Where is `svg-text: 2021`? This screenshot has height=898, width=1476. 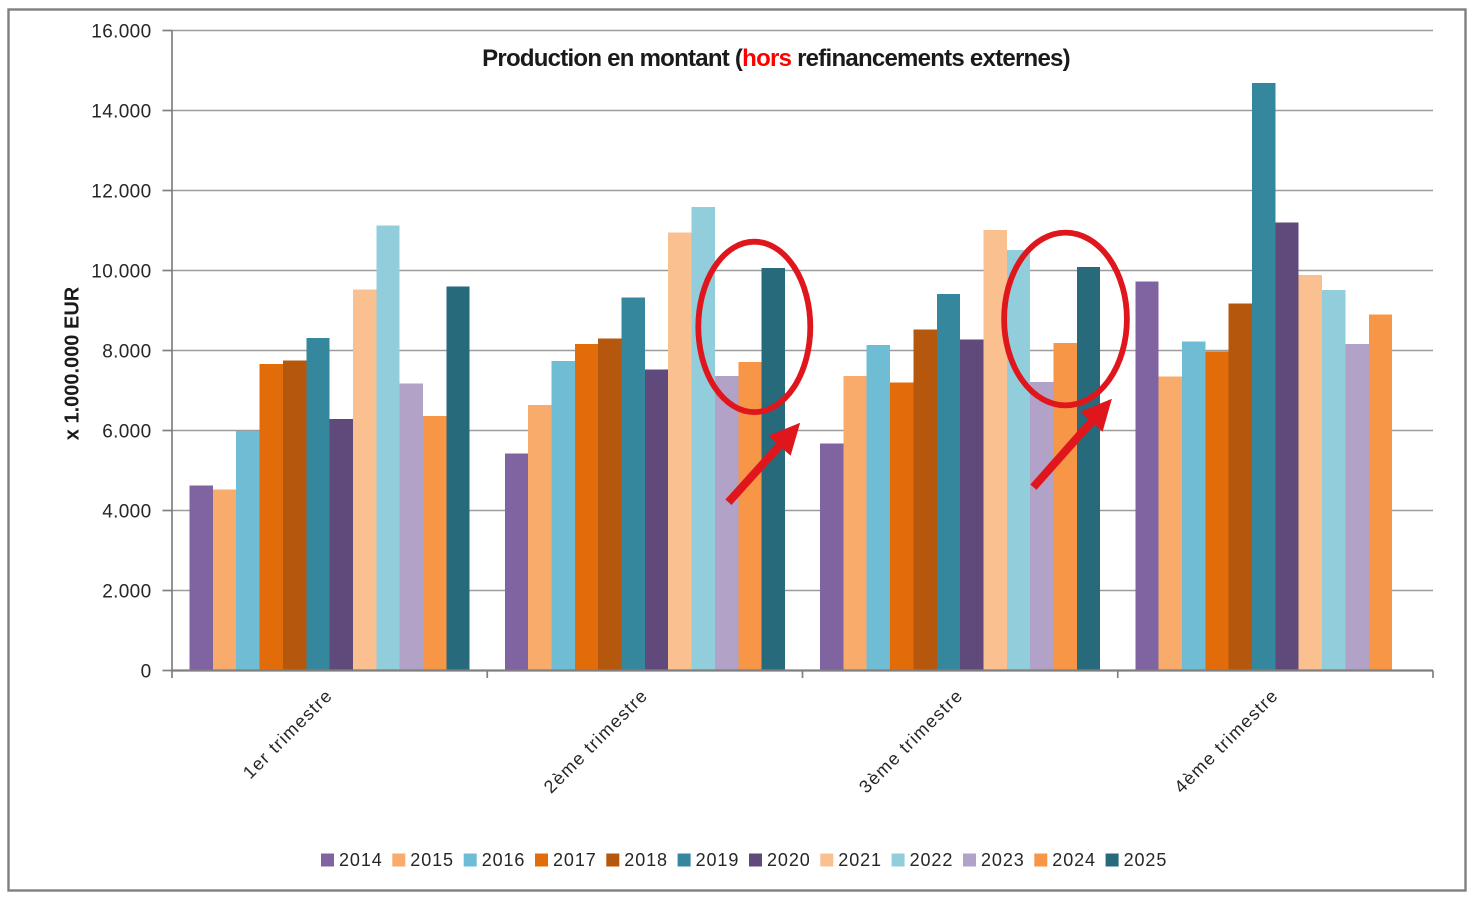 svg-text: 2021 is located at coordinates (860, 860).